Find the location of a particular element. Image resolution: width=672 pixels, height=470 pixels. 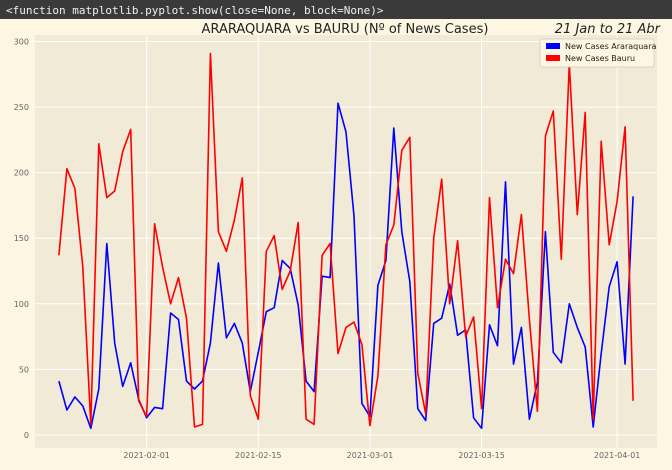

legend-label: New Cases Bauru is located at coordinates (600, 58).